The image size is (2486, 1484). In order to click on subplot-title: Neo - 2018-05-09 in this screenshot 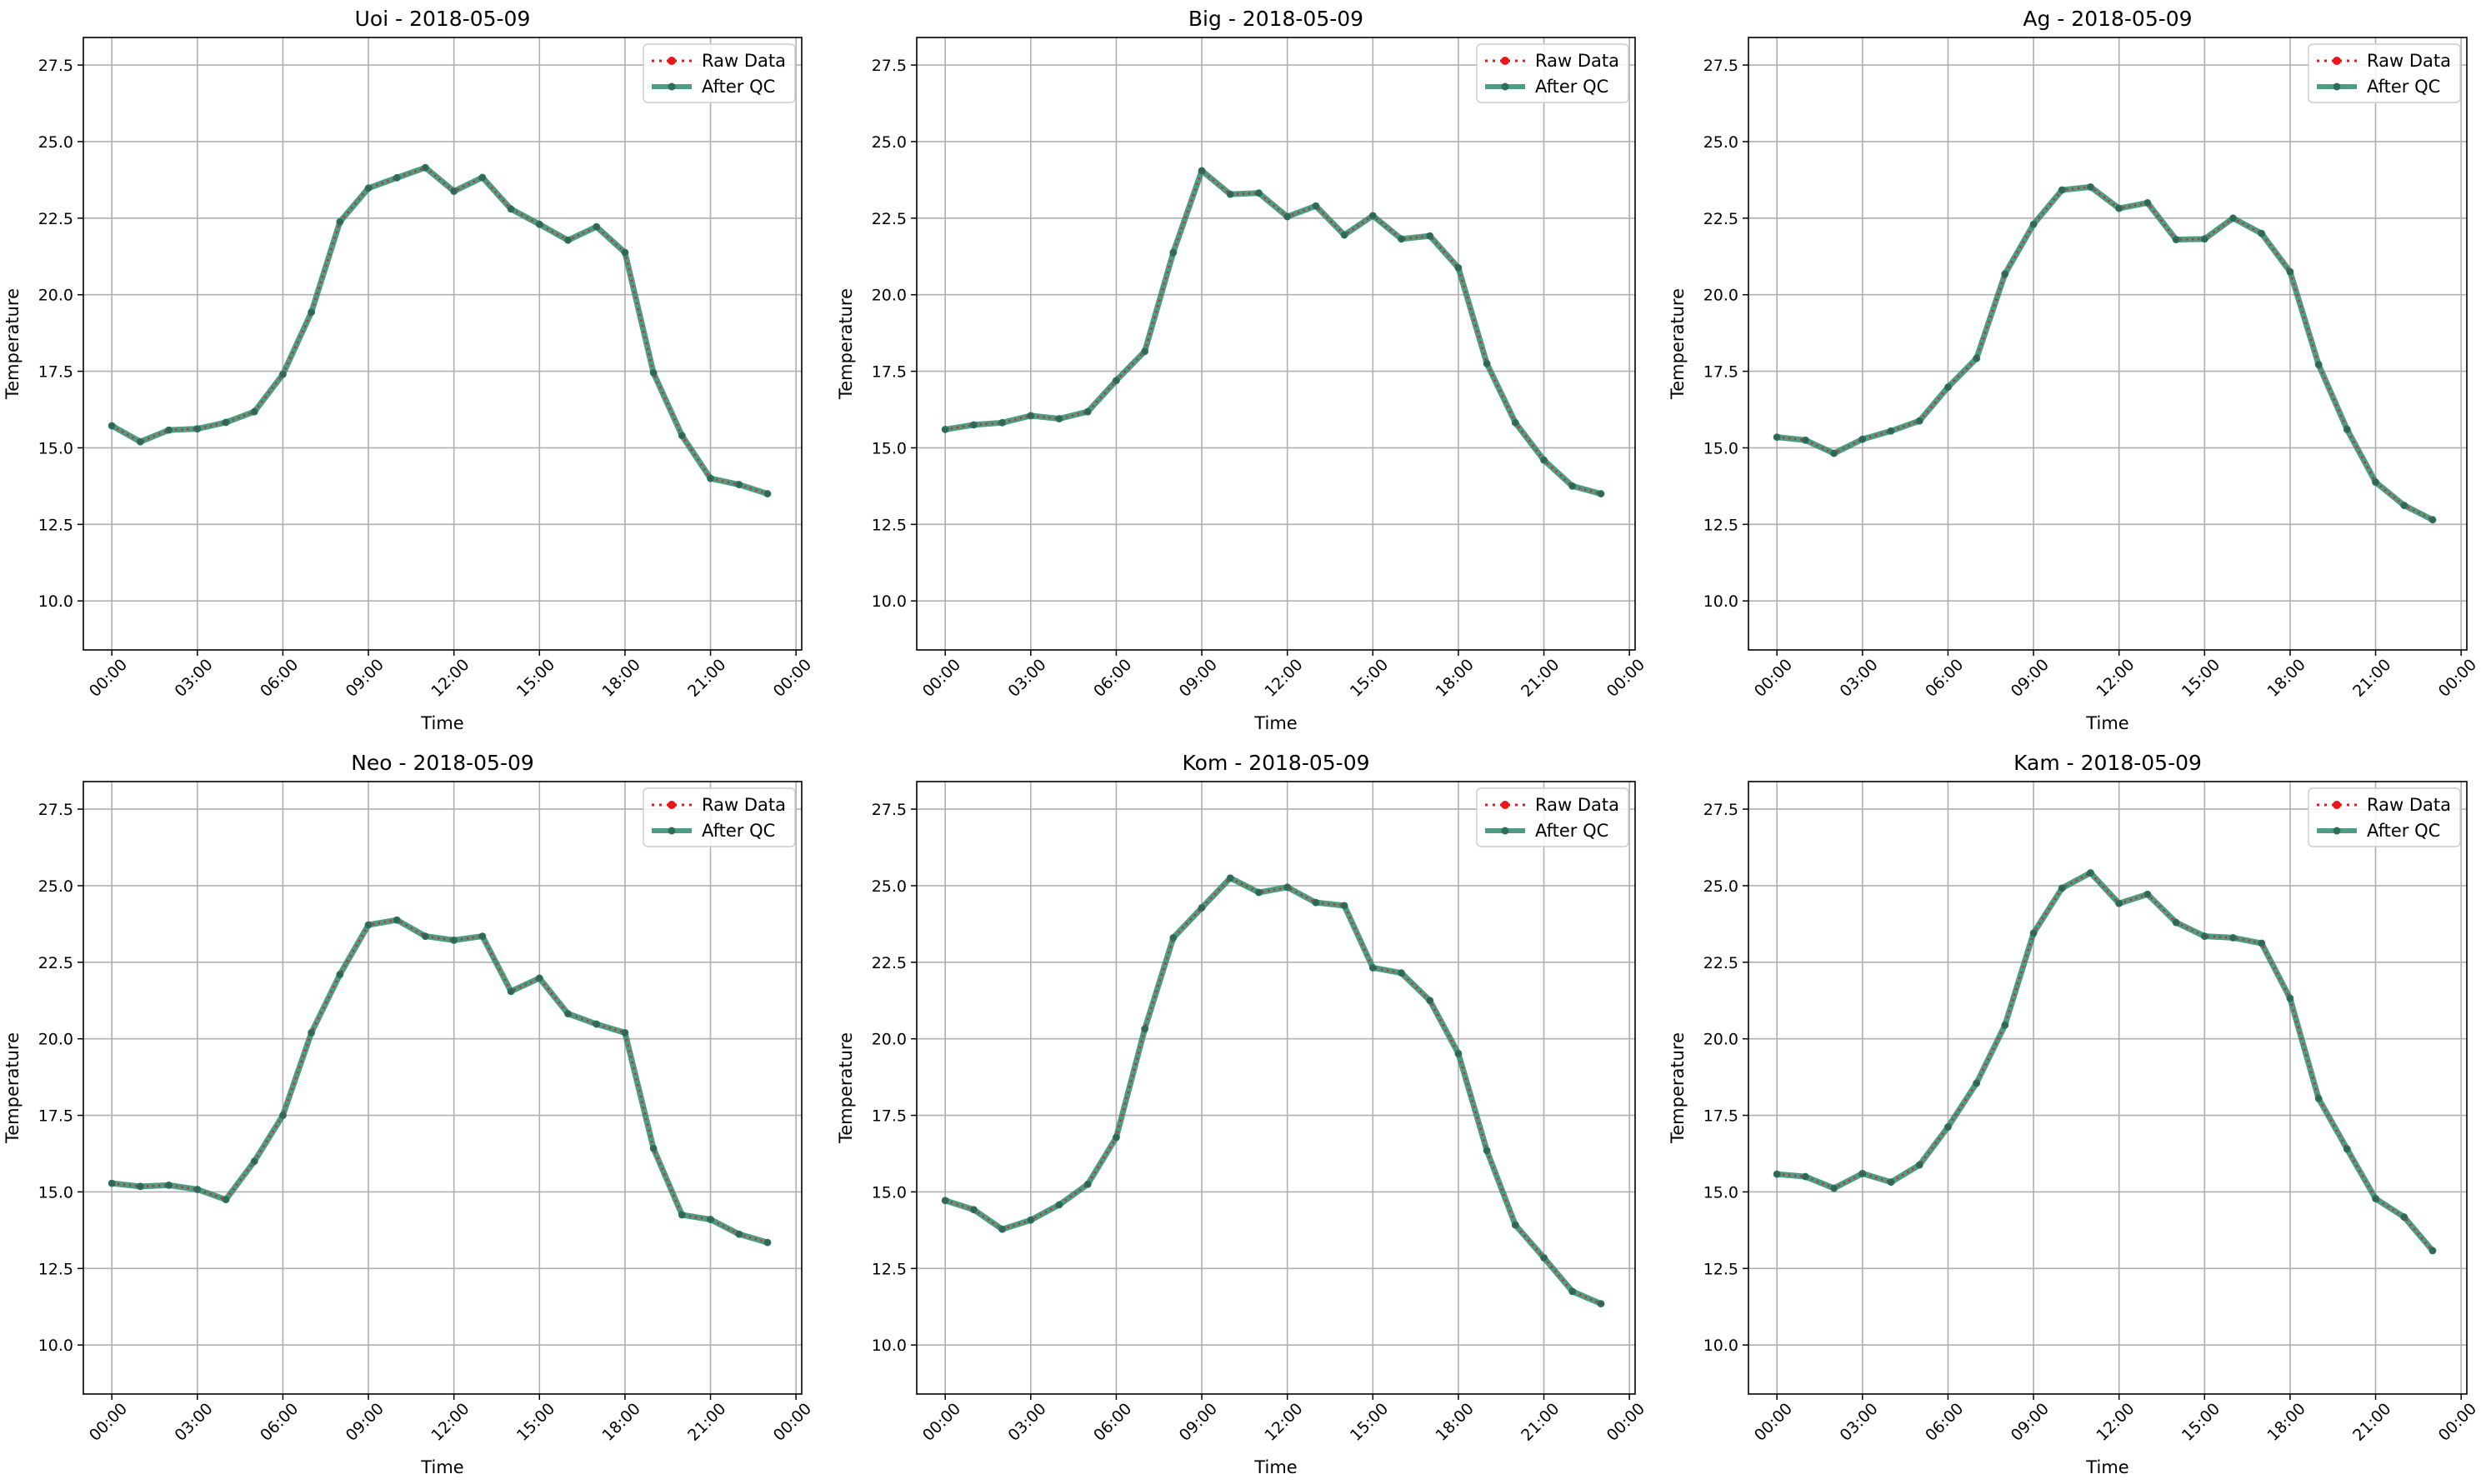, I will do `click(443, 763)`.